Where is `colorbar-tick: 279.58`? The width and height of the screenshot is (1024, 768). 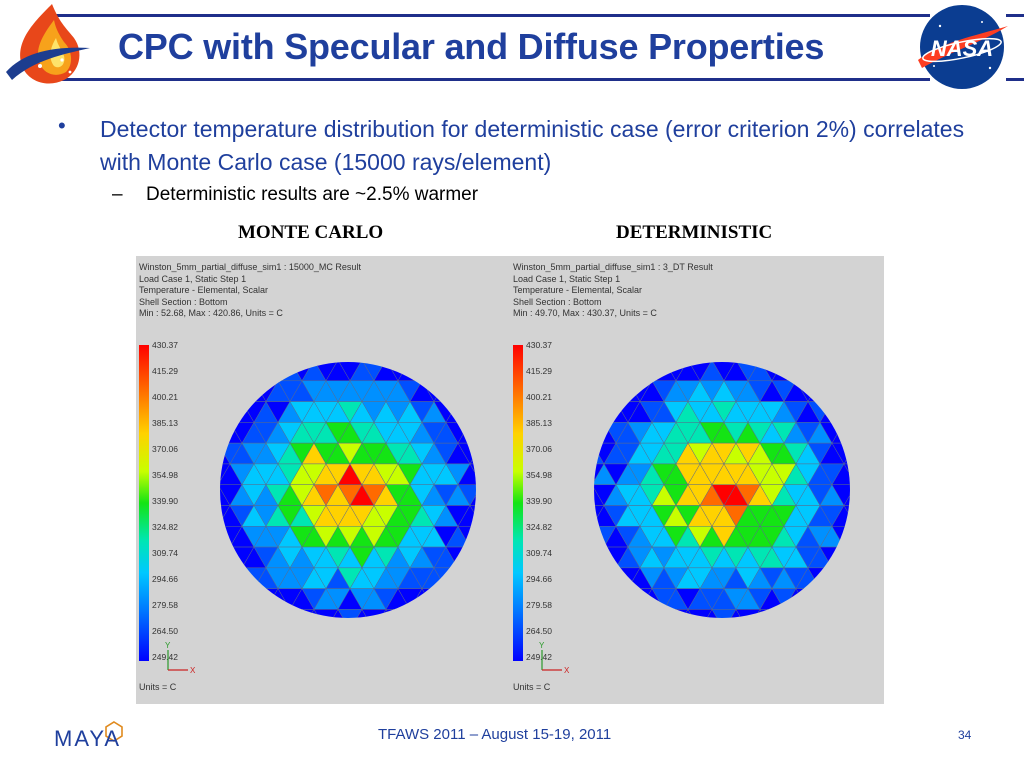
colorbar-tick: 279.58 is located at coordinates (165, 605).